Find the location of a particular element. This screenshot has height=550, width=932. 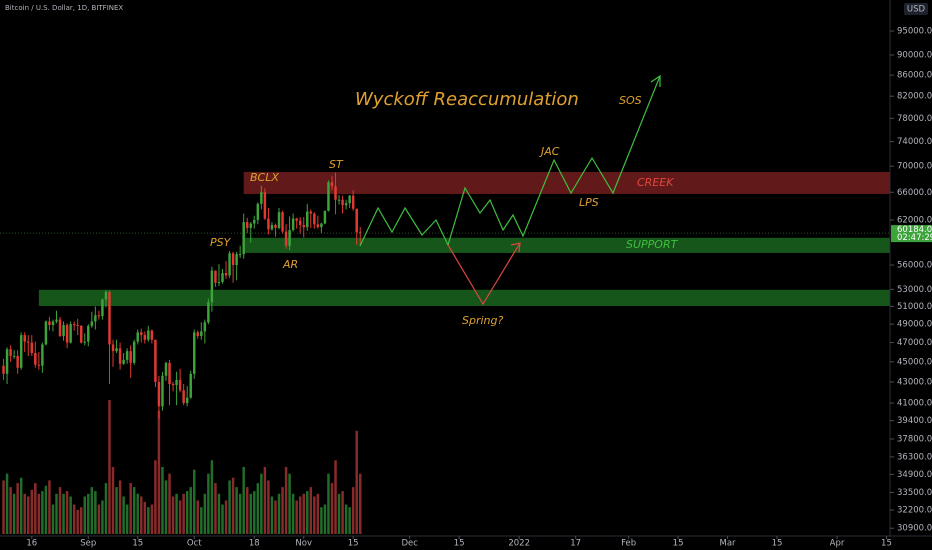

y-tick-label: 53000.0 is located at coordinates (914, 290).